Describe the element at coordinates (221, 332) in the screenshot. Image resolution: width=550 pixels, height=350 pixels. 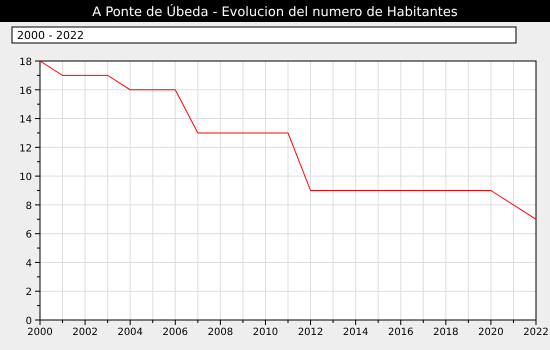
I see `x-tick-label: 2008` at that location.